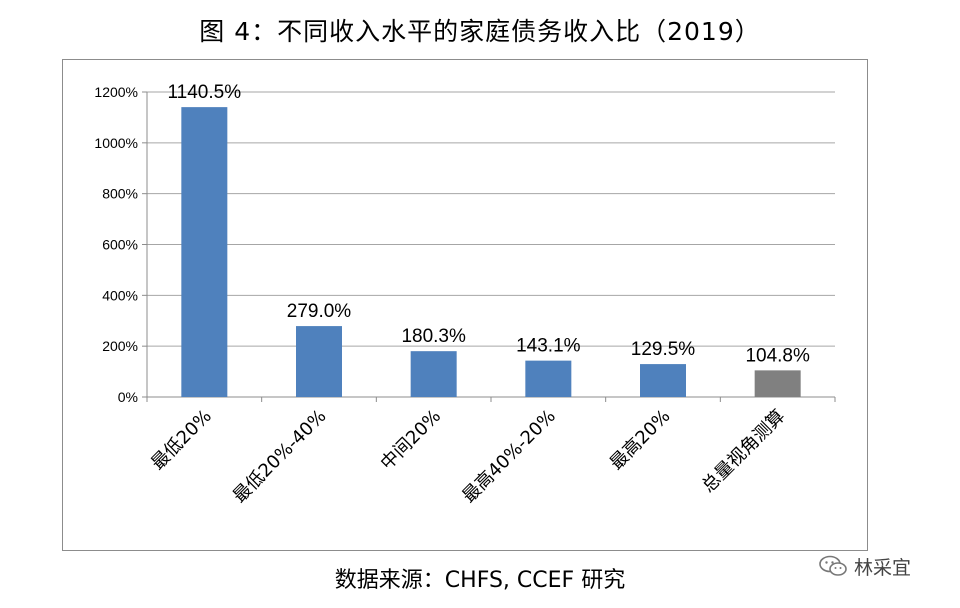 This screenshot has height=608, width=960. What do you see at coordinates (205, 92) in the screenshot?
I see `data-label: 1140.5%` at bounding box center [205, 92].